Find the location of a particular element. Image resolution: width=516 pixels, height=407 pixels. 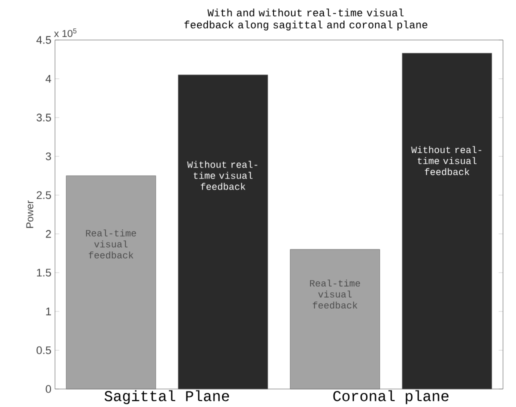

y-tick-label: 2.5 is located at coordinates (43, 195).